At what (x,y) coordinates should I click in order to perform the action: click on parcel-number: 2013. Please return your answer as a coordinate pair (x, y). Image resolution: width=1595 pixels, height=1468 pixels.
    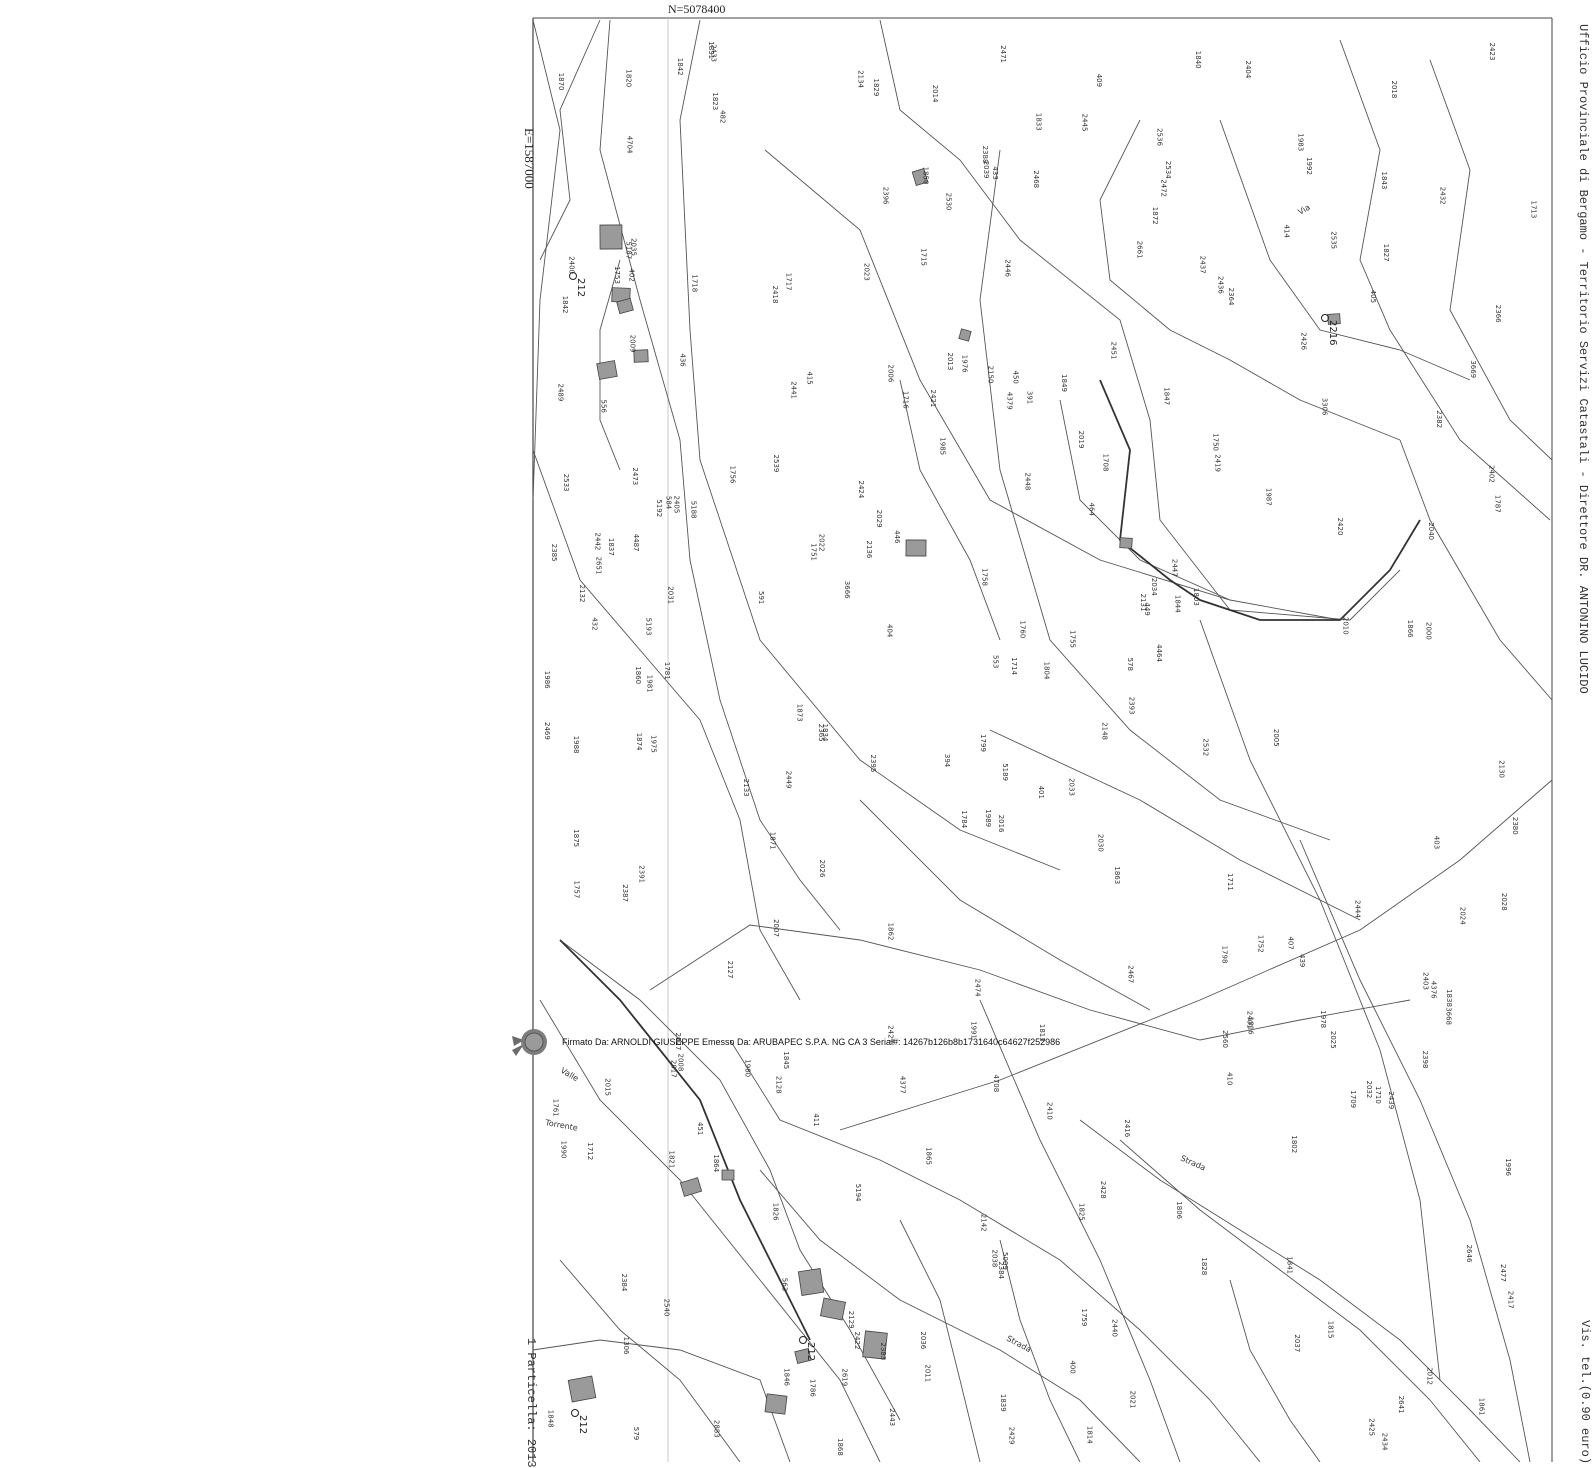
    Looking at the image, I should click on (950, 362).